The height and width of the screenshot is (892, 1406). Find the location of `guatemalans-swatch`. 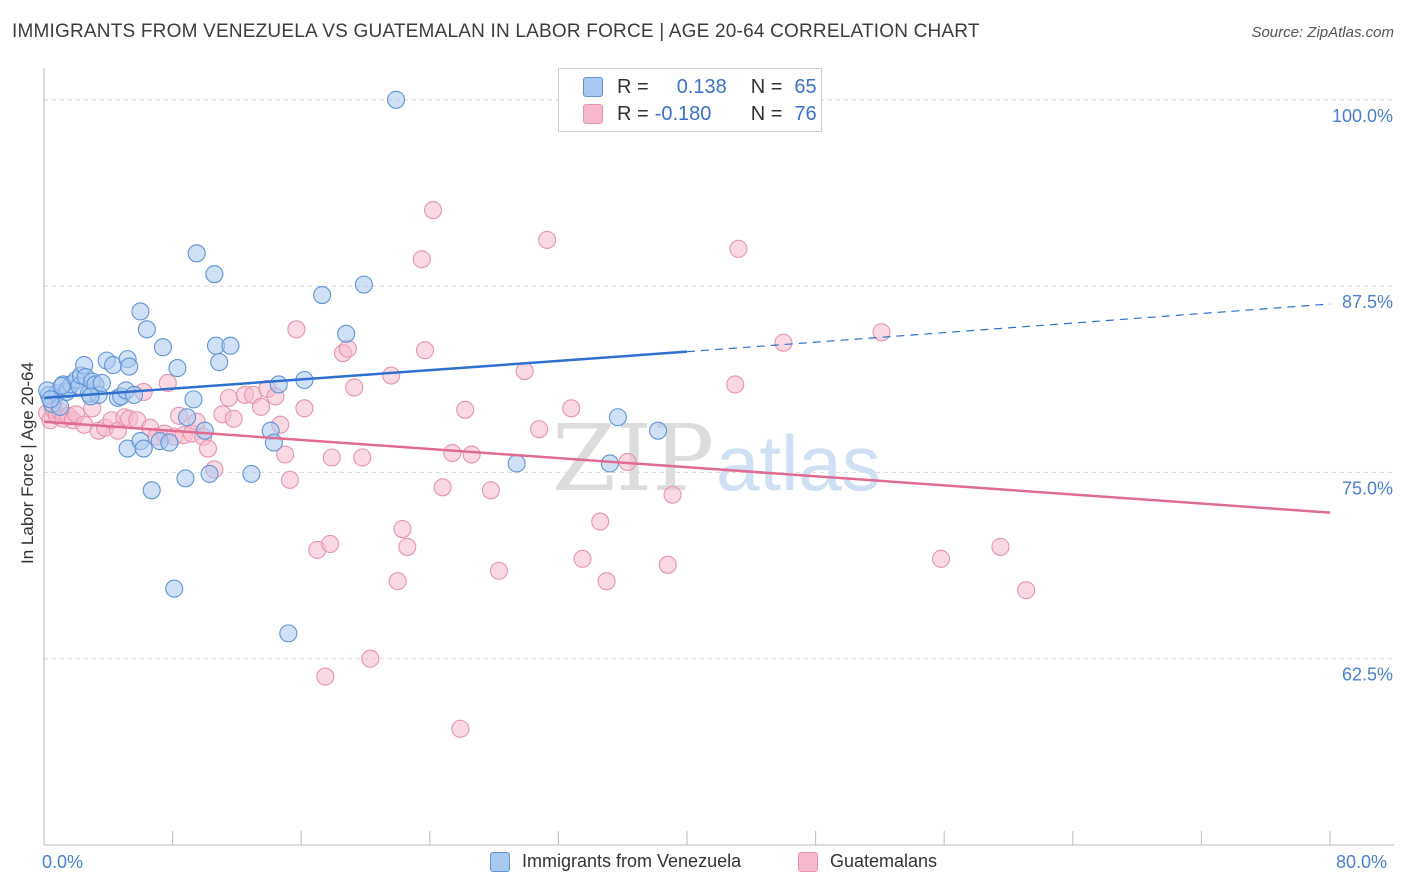

guatemalans-swatch is located at coordinates (593, 114).